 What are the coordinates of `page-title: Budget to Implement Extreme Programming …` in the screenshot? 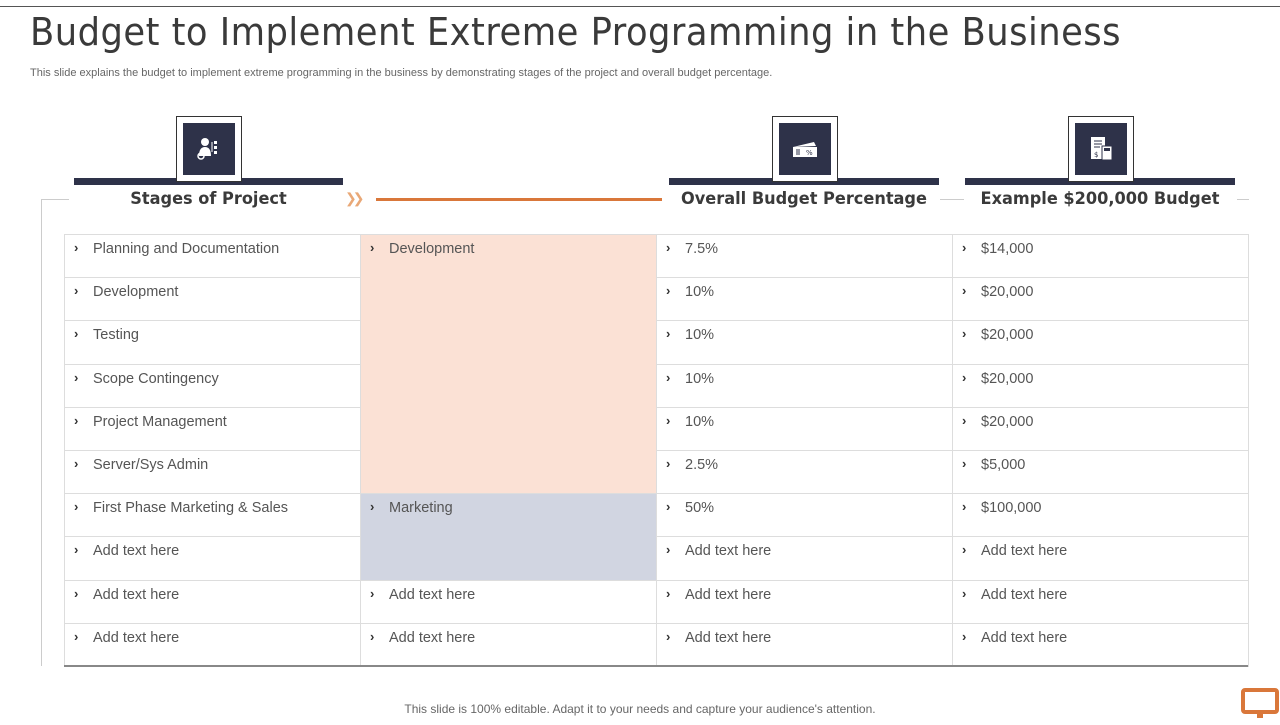 It's located at (576, 32).